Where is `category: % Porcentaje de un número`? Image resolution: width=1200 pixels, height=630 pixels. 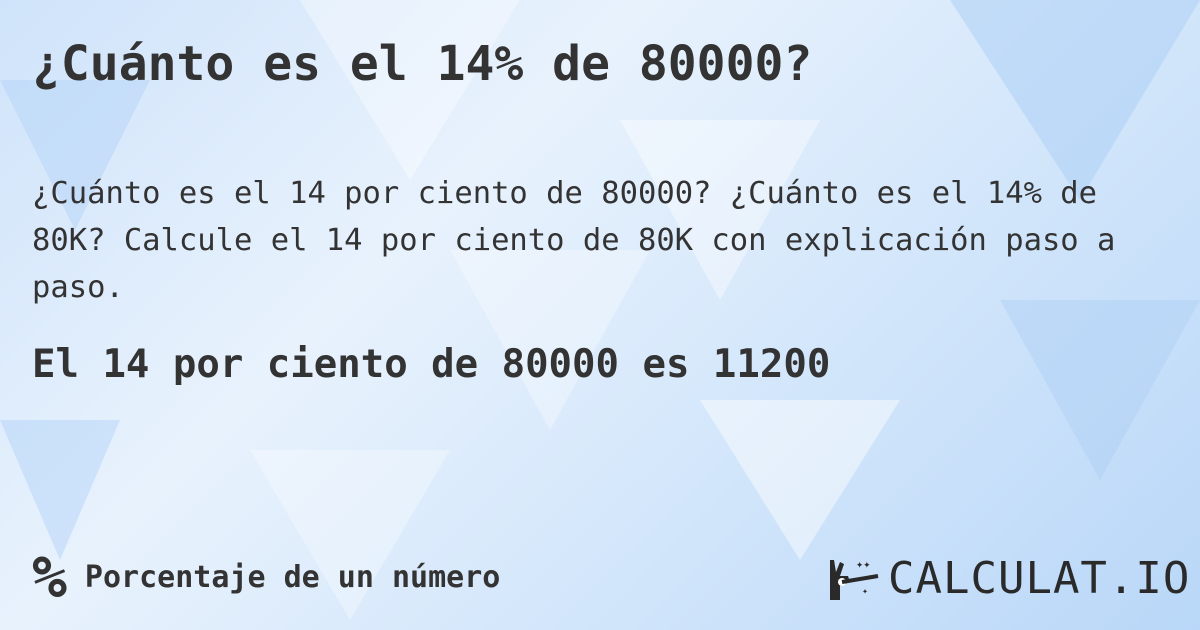
category: % Porcentaje de un número is located at coordinates (266, 577).